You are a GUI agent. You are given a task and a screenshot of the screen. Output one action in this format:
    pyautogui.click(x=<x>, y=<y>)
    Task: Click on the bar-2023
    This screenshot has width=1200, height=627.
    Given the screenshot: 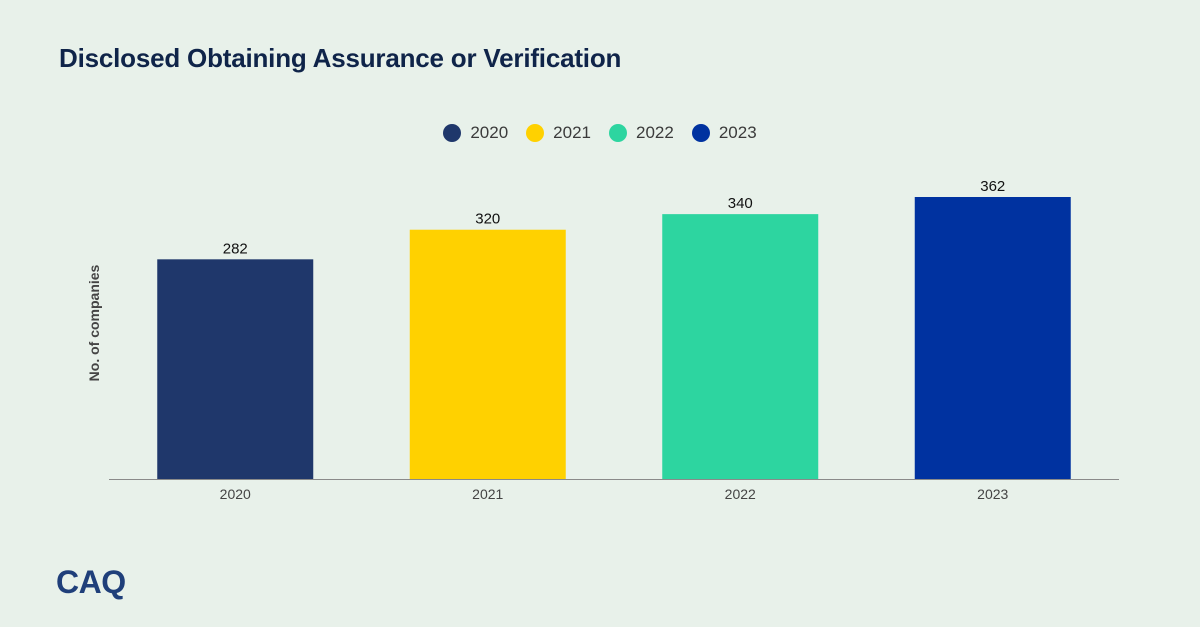 What is the action you would take?
    pyautogui.click(x=992, y=338)
    